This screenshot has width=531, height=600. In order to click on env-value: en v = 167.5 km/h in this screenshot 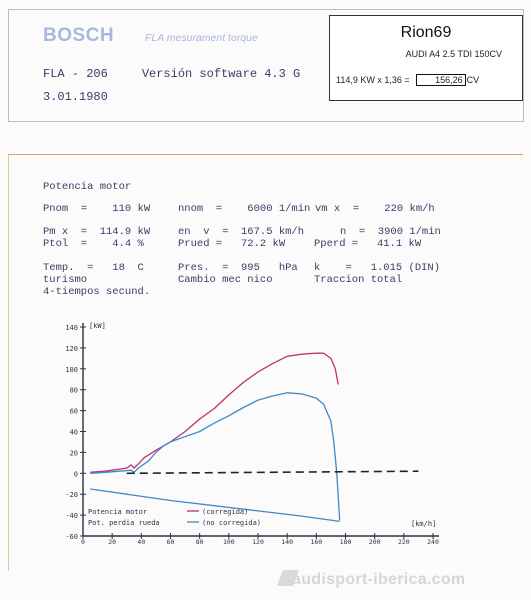, I will do `click(241, 232)`.